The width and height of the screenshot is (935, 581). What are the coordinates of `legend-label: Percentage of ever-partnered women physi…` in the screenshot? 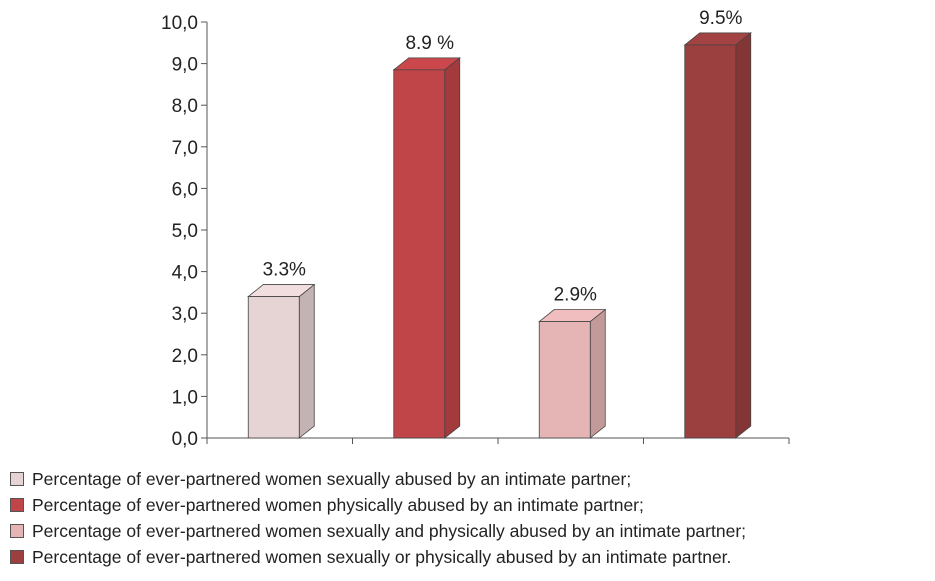 It's located at (338, 504).